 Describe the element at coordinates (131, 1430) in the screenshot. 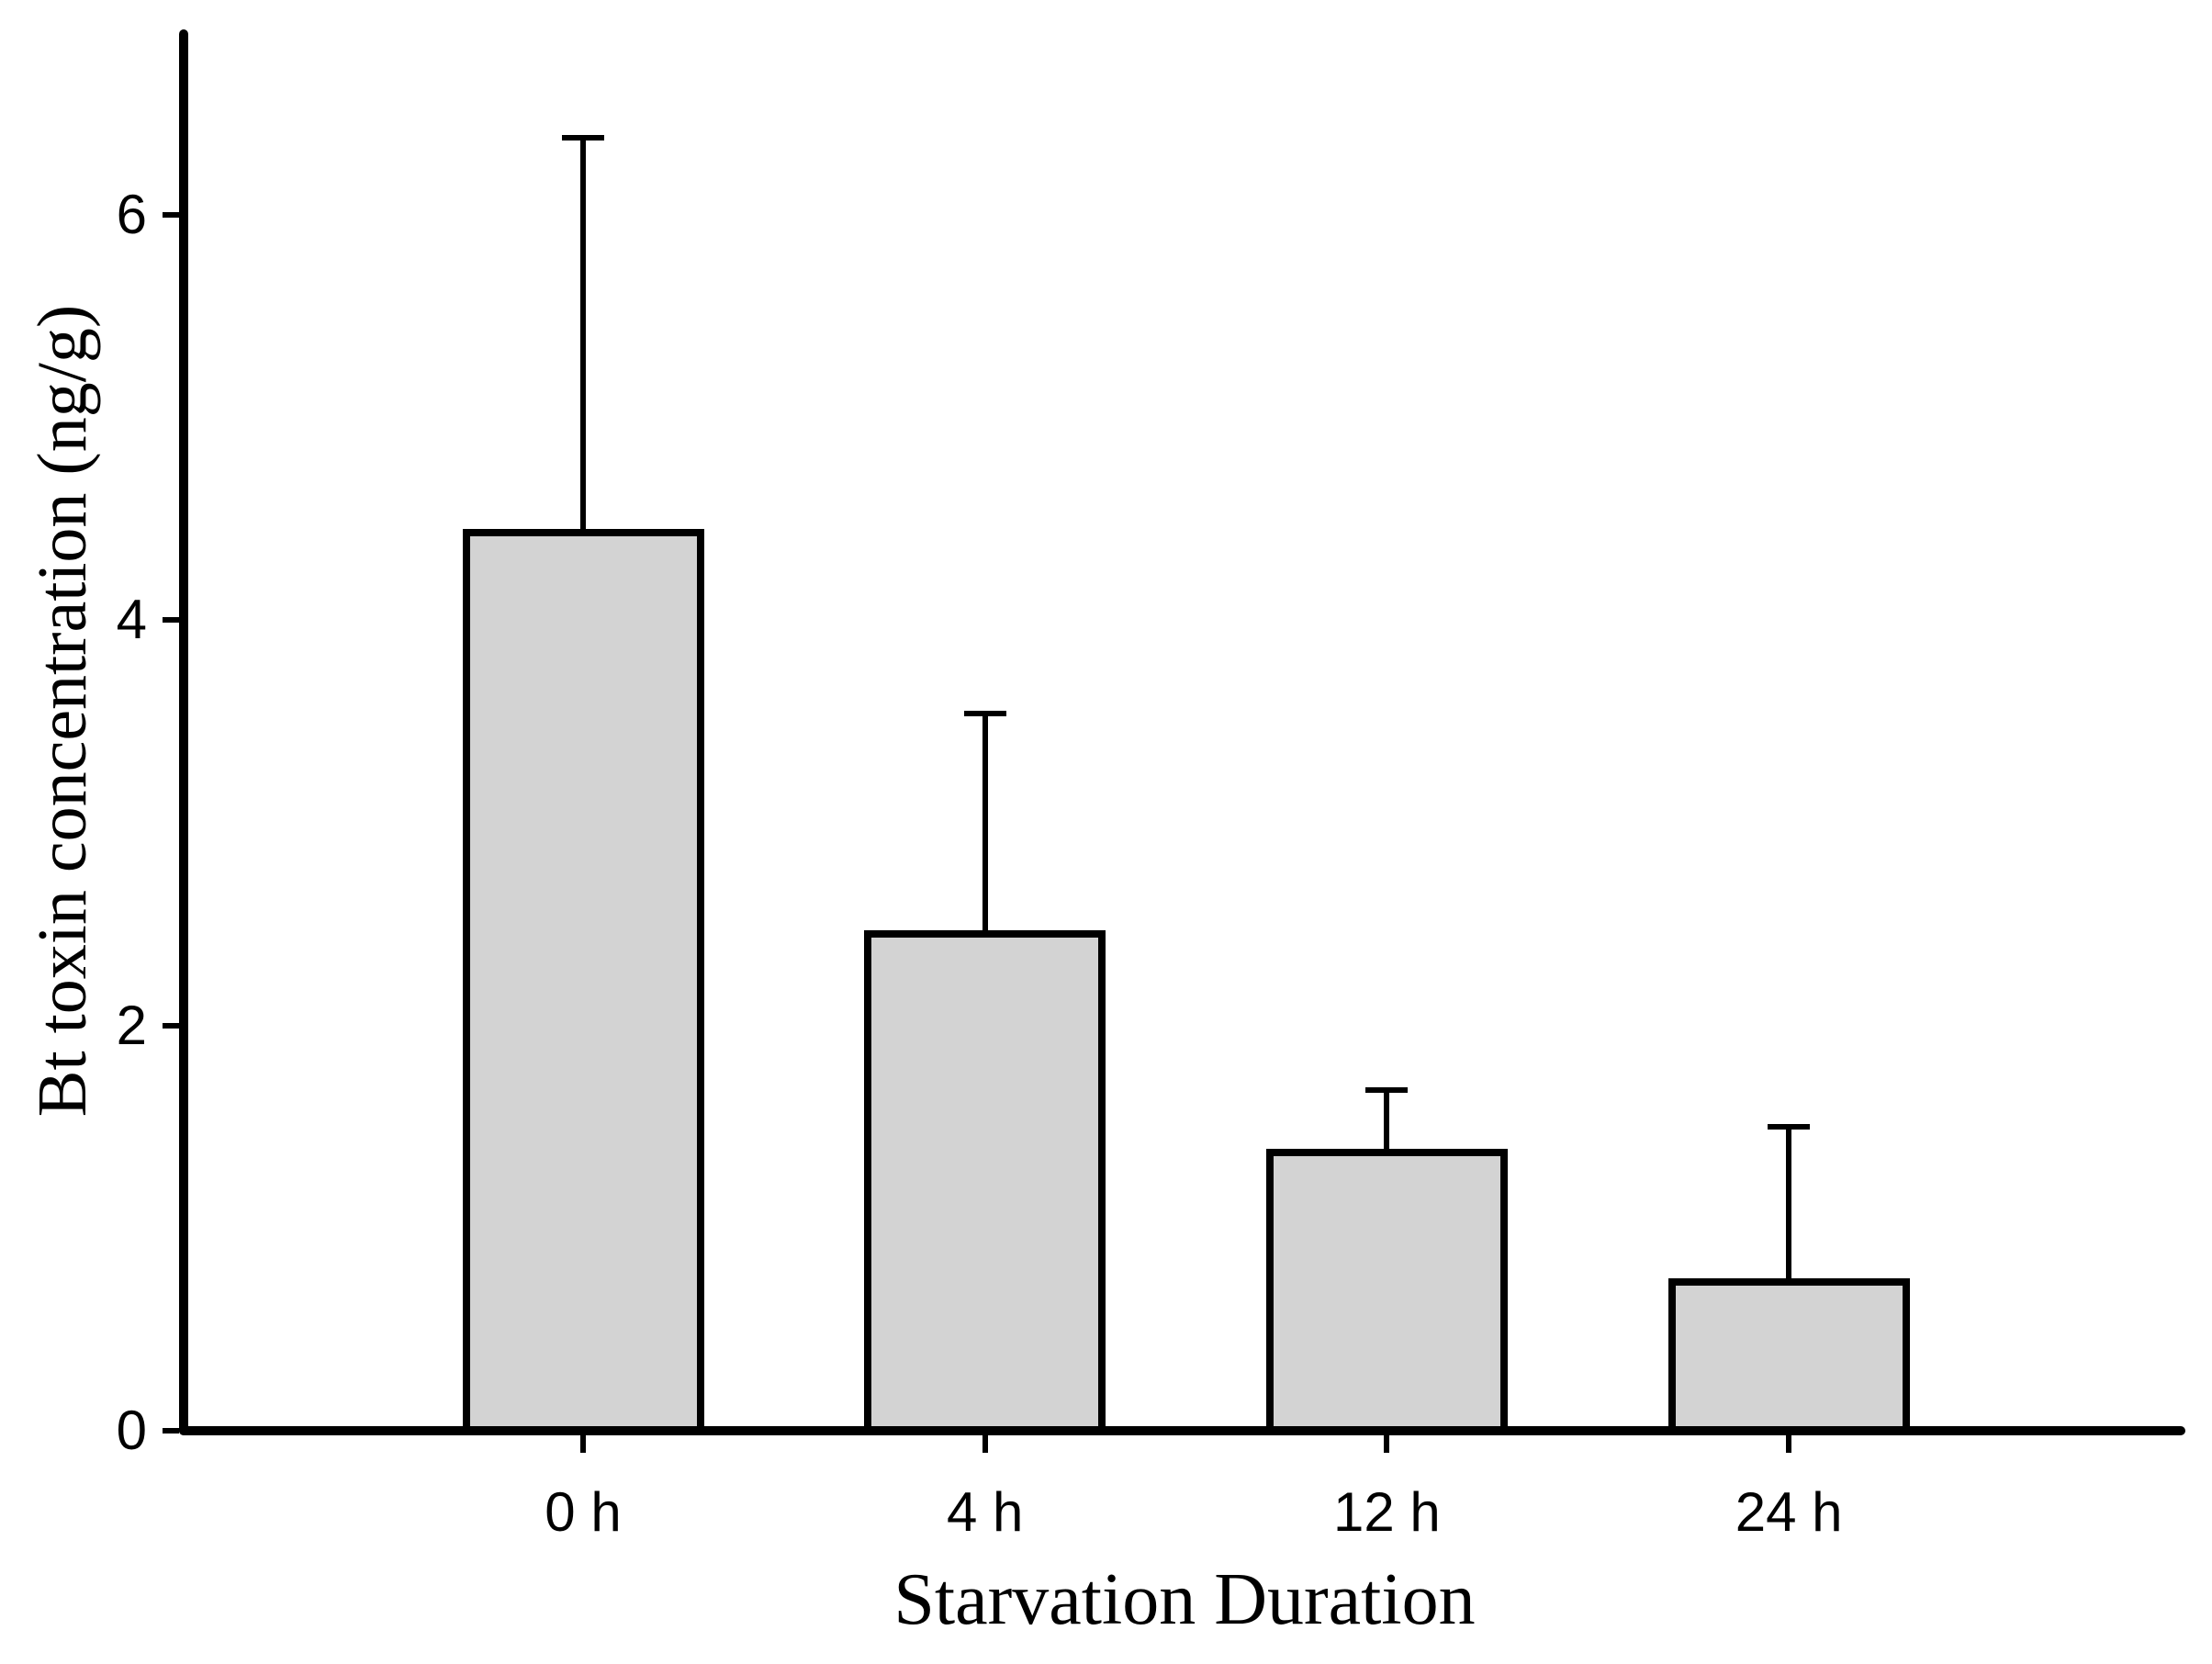

I see `y-tick-label: 0` at that location.